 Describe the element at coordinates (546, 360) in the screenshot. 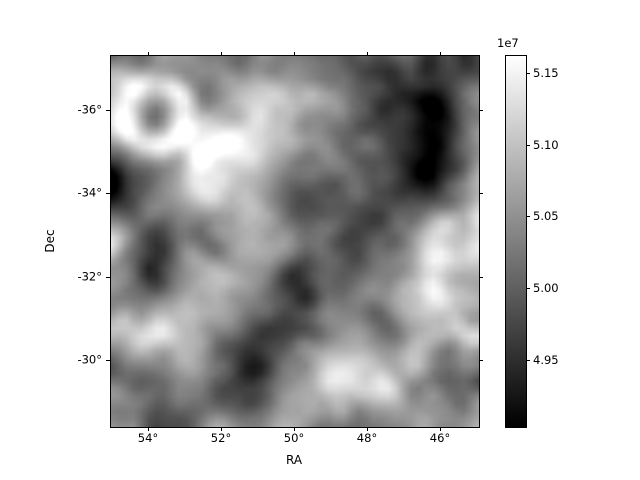

I see `colorbar-tick-label: 4.95` at that location.